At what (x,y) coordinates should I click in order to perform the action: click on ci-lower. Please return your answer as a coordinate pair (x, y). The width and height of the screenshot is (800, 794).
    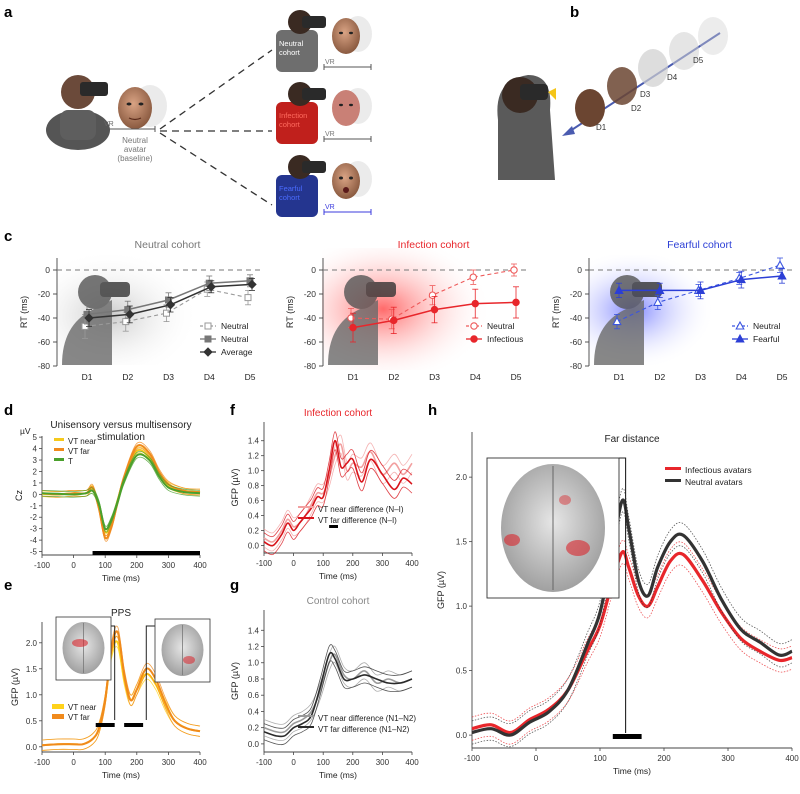
    Looking at the image, I should click on (632, 629).